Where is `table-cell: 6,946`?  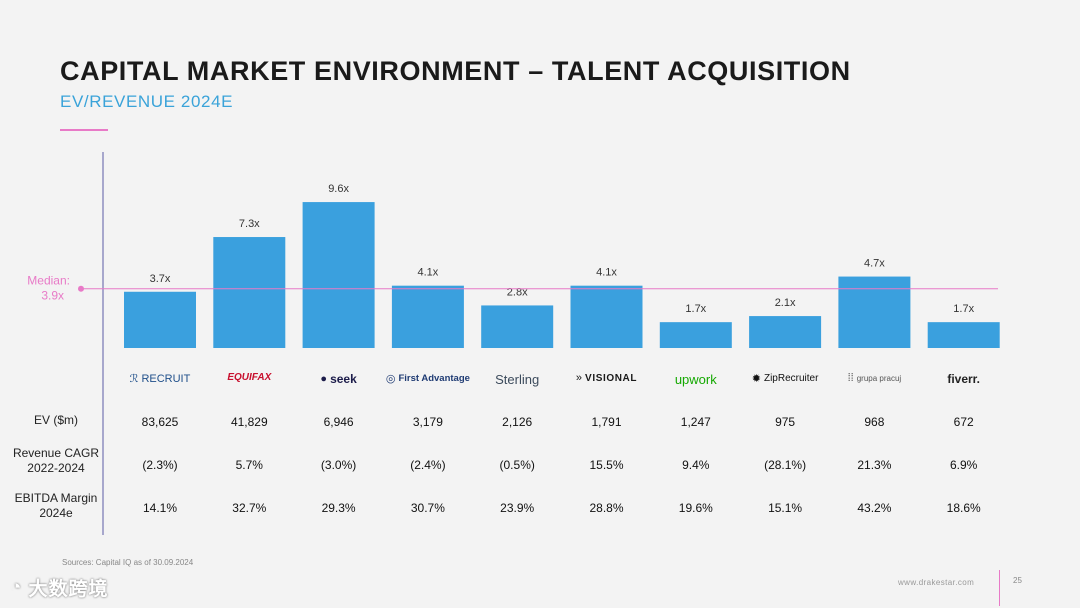 table-cell: 6,946 is located at coordinates (338, 422).